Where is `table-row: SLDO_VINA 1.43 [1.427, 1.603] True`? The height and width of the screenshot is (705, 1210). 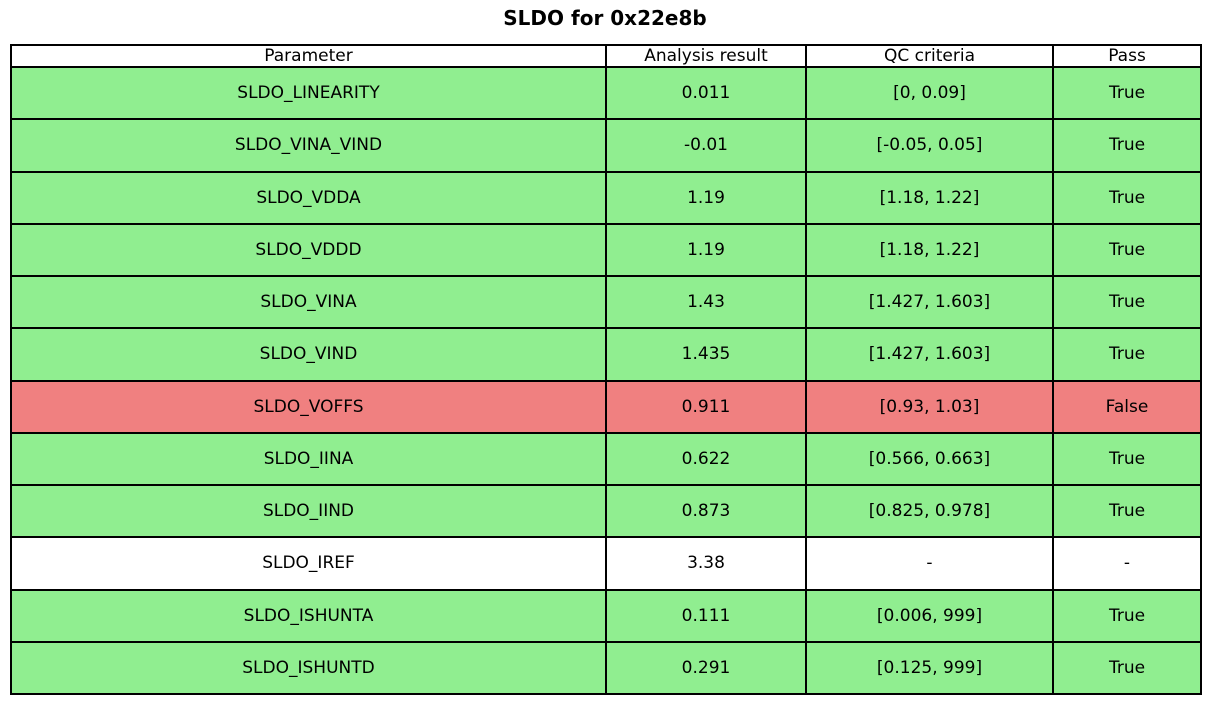 table-row: SLDO_VINA 1.43 [1.427, 1.603] True is located at coordinates (606, 302).